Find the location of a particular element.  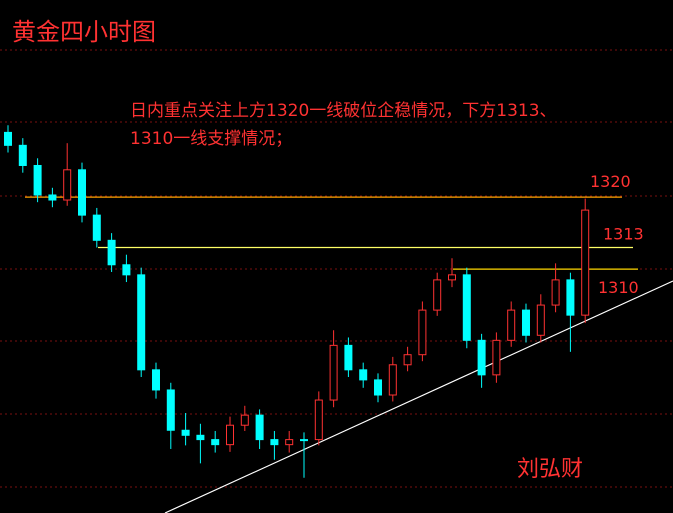

annotation: 日内重点关注上方1320一线破位企稳情况，下方1313、 is located at coordinates (343, 111).